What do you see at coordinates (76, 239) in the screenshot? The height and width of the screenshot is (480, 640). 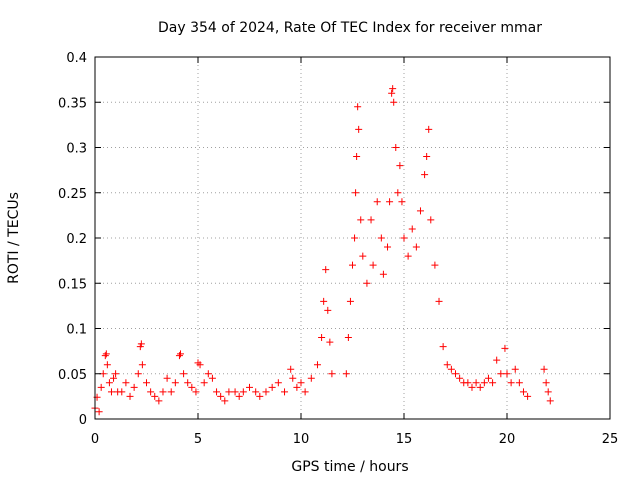 I see `y-tick-label: 0.2` at bounding box center [76, 239].